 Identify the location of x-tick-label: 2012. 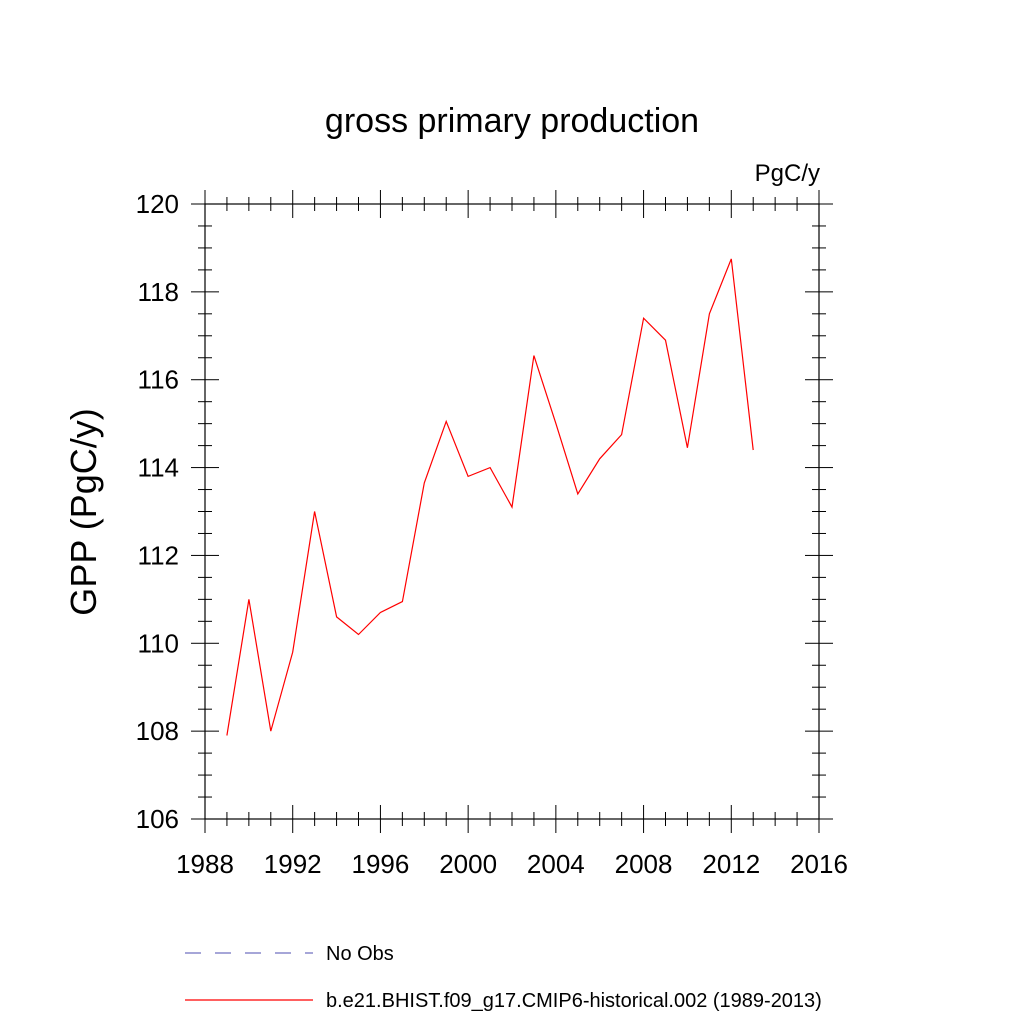
(731, 864).